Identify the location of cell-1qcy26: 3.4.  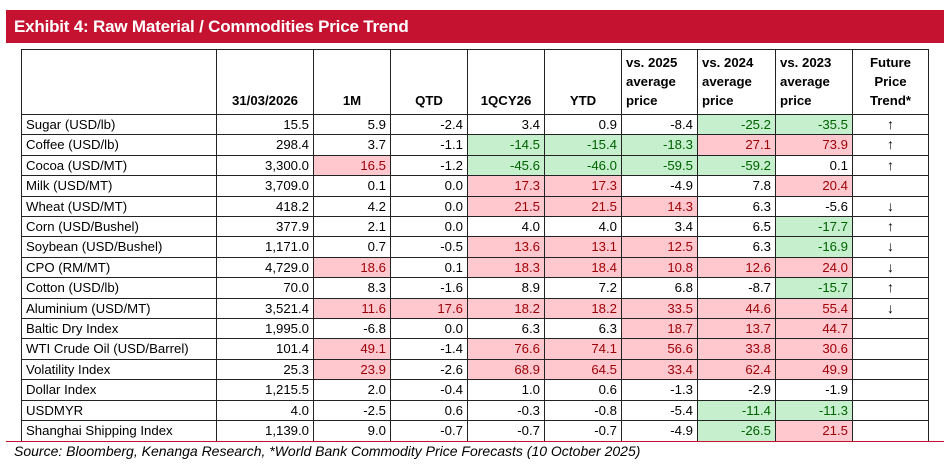
(506, 124).